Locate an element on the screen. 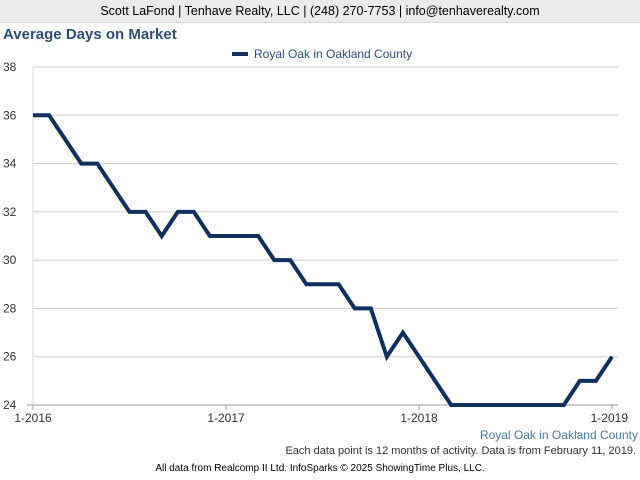 This screenshot has height=480, width=640. legend: Royal Oak in Oakland County is located at coordinates (322, 54).